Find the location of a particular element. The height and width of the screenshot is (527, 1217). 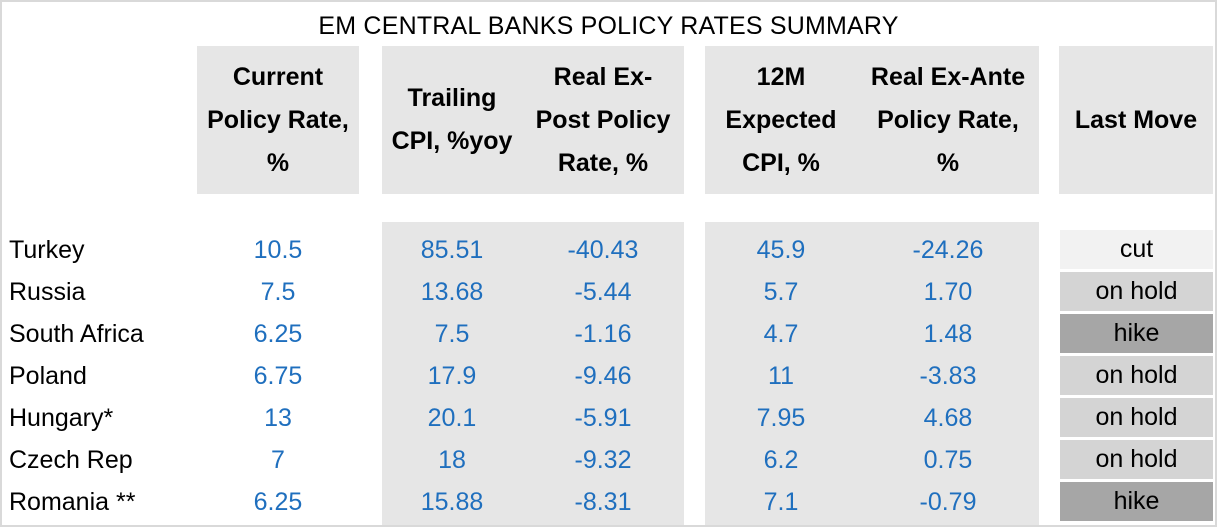

header-expected-cpi: 12M Expected CPI, % is located at coordinates (781, 120).